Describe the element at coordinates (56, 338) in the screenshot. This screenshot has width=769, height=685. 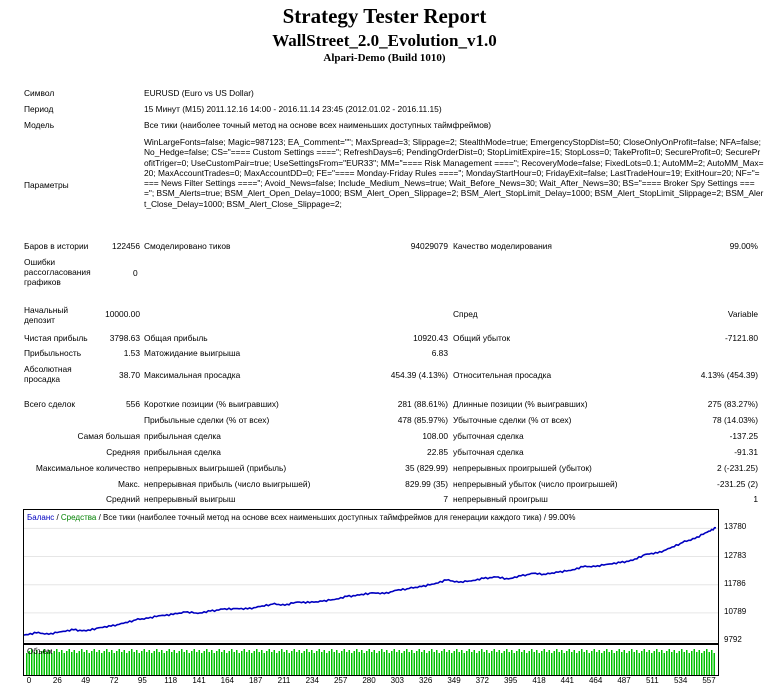
I see `netprofit-label: Чистая прибыль` at that location.